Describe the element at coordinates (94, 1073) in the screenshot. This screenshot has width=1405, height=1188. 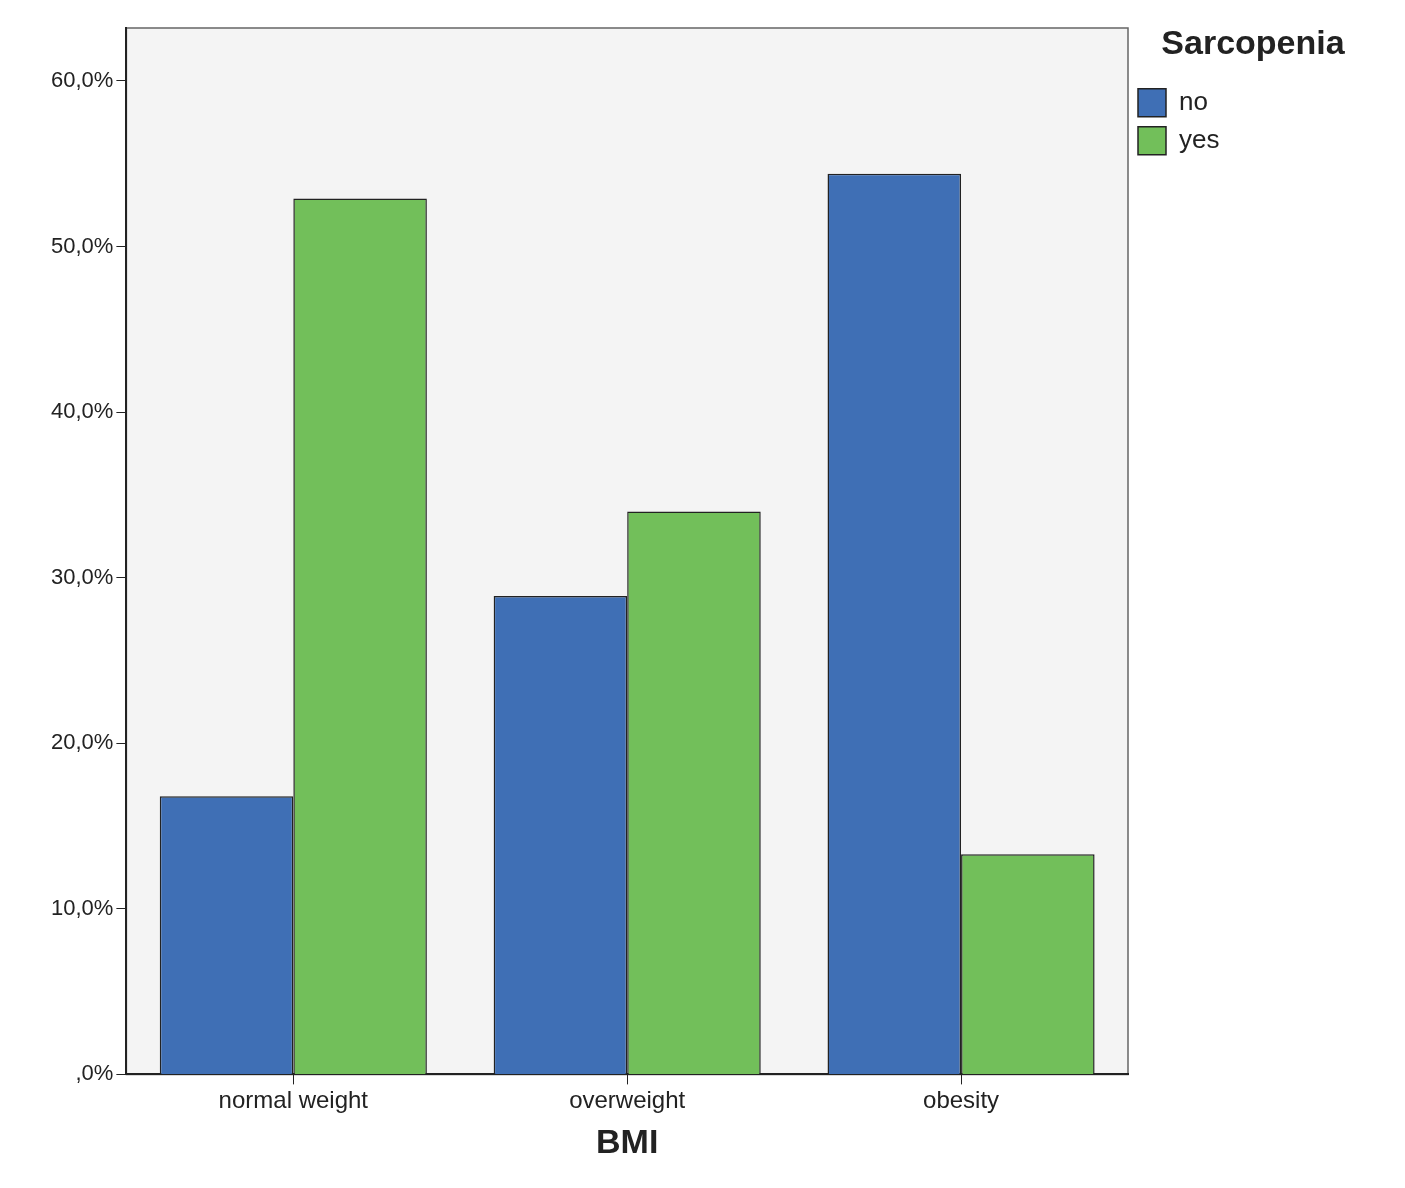
I see `y-tick-label: ,0%` at that location.